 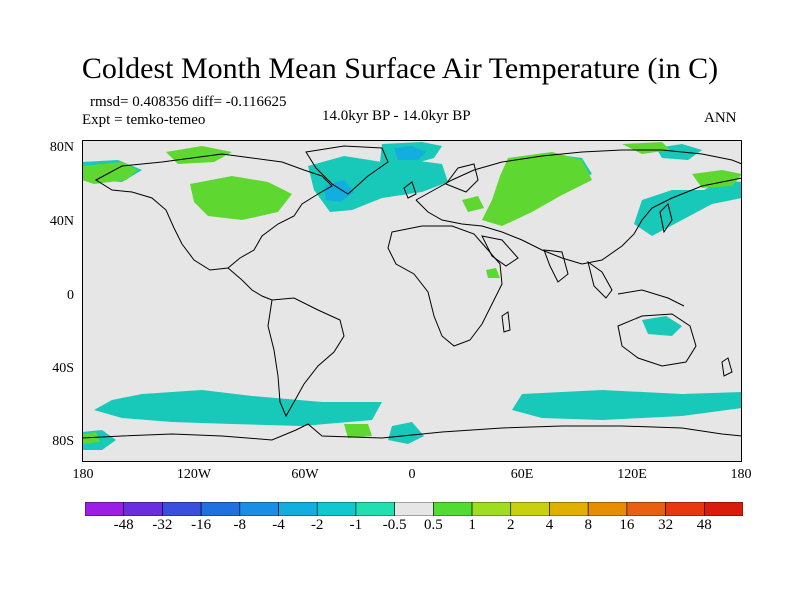 What do you see at coordinates (61, 221) in the screenshot?
I see `lat-tick-40n: 40N` at bounding box center [61, 221].